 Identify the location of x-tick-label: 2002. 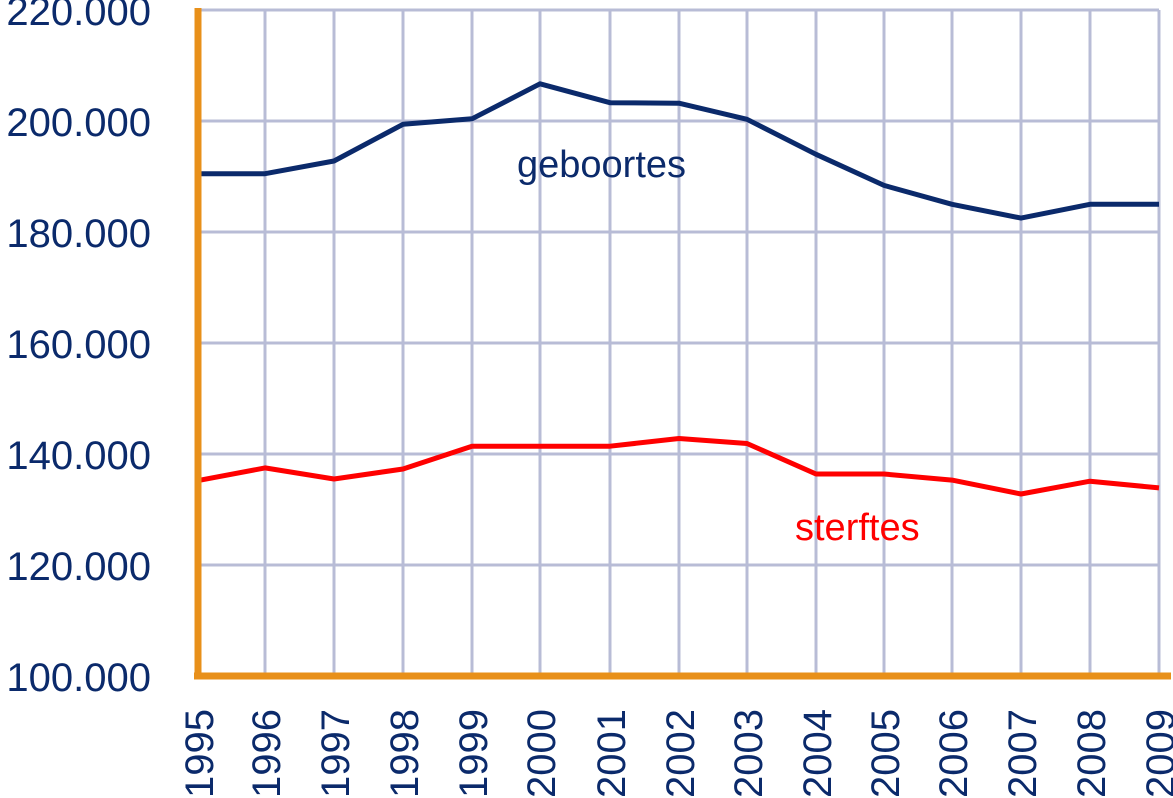
(681, 753).